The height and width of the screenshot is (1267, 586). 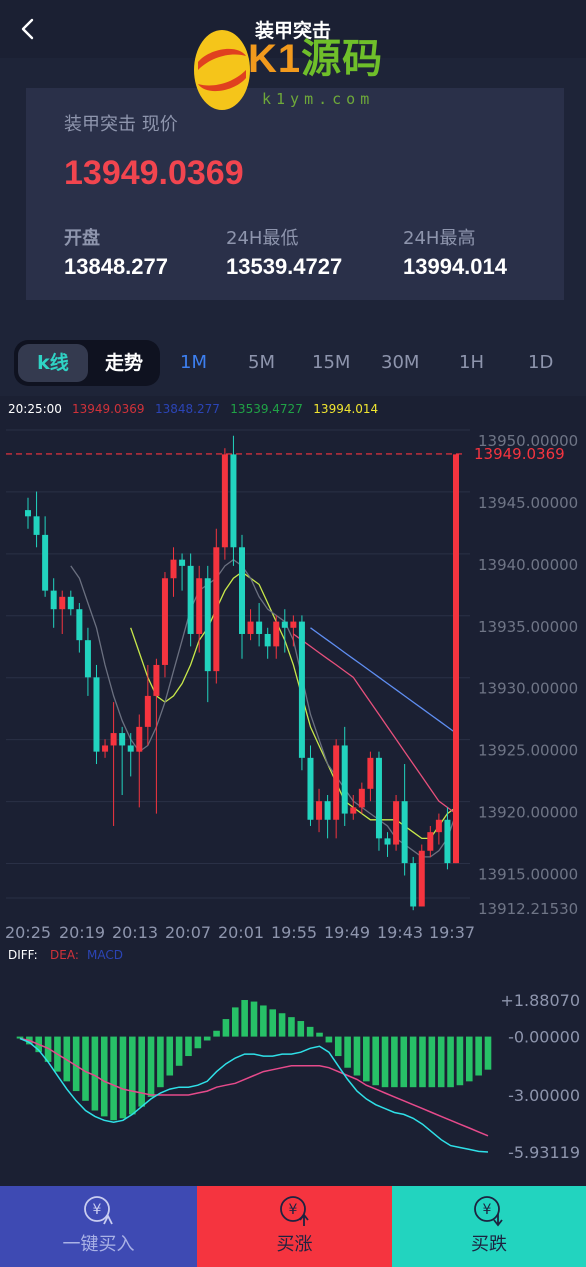 I want to click on quick-buy-button: ¥ 一键买入, so click(x=98, y=1226).